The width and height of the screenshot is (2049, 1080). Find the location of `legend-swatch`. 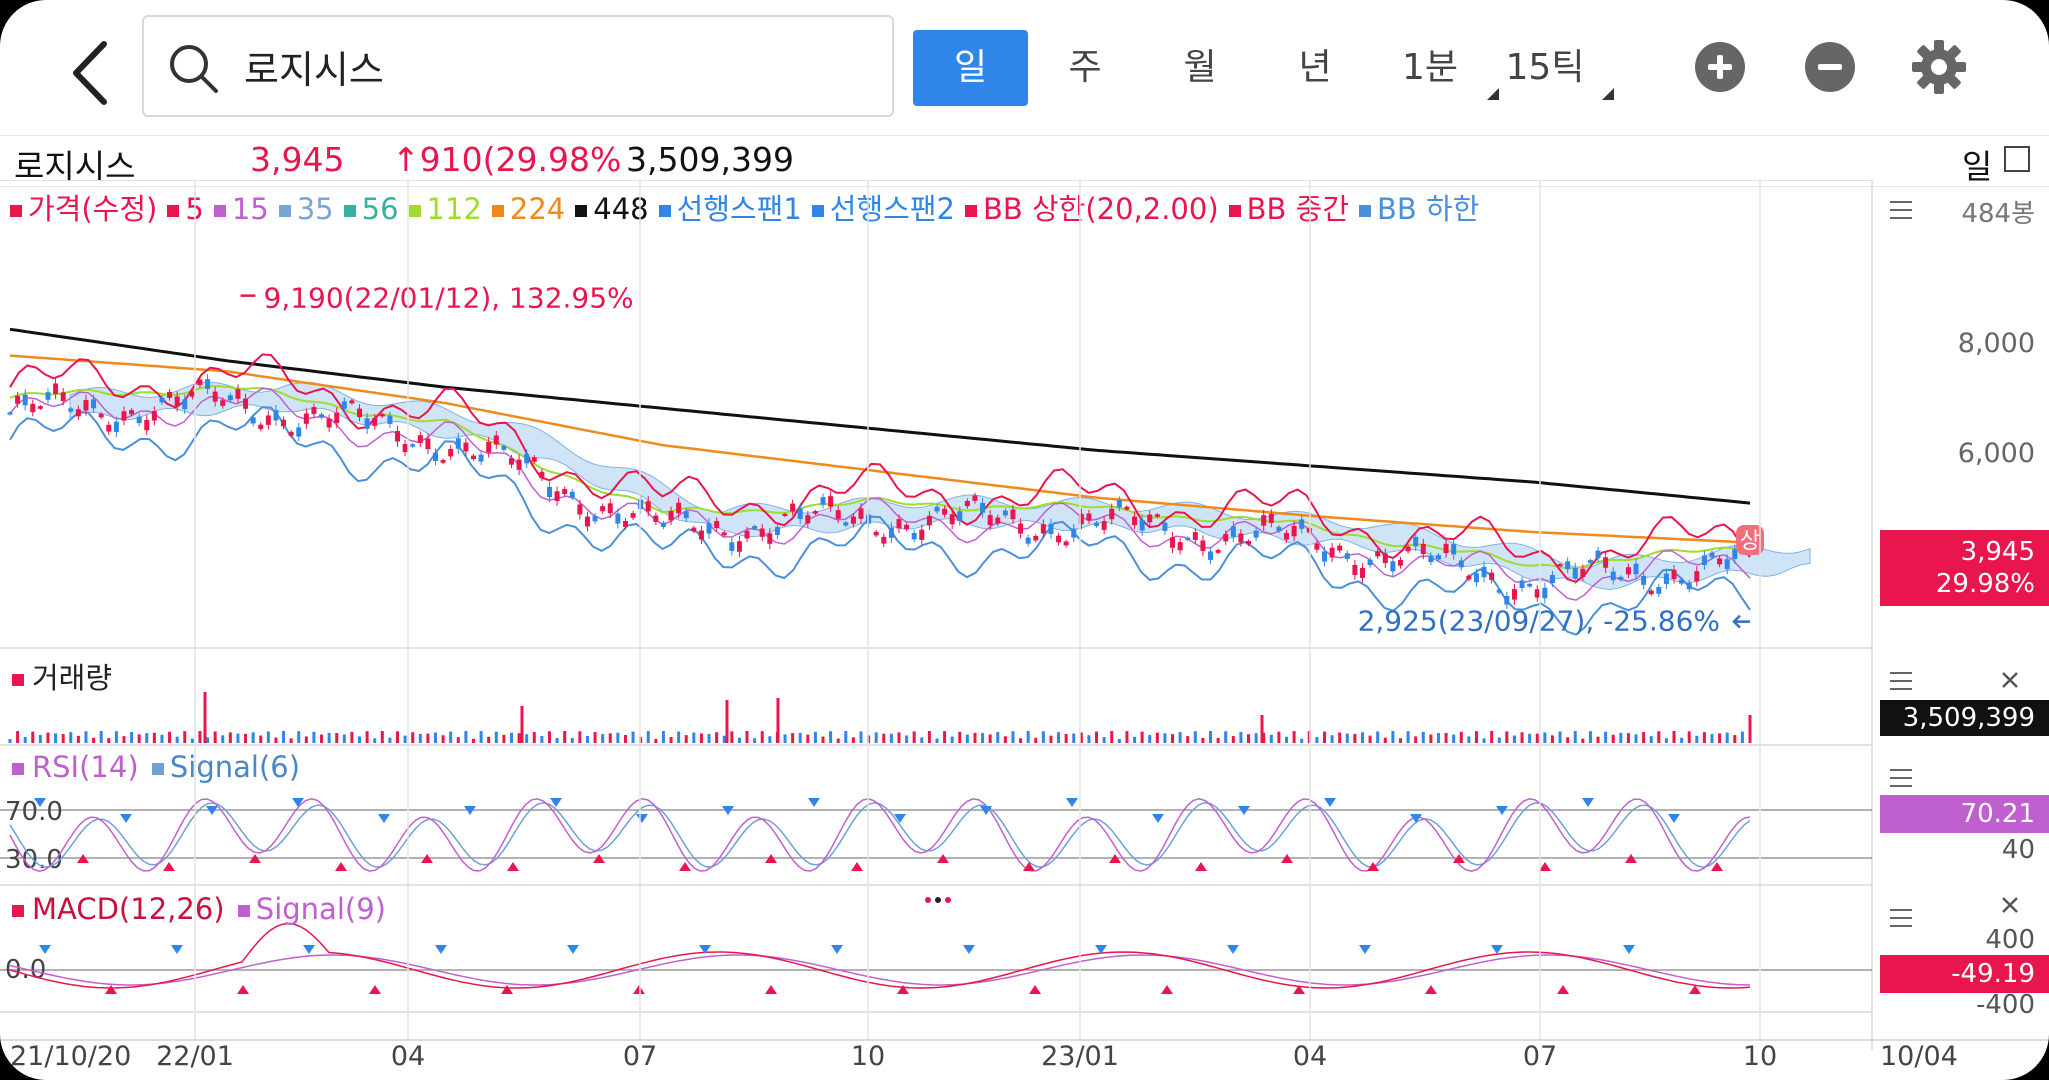

legend-swatch is located at coordinates (284, 211).